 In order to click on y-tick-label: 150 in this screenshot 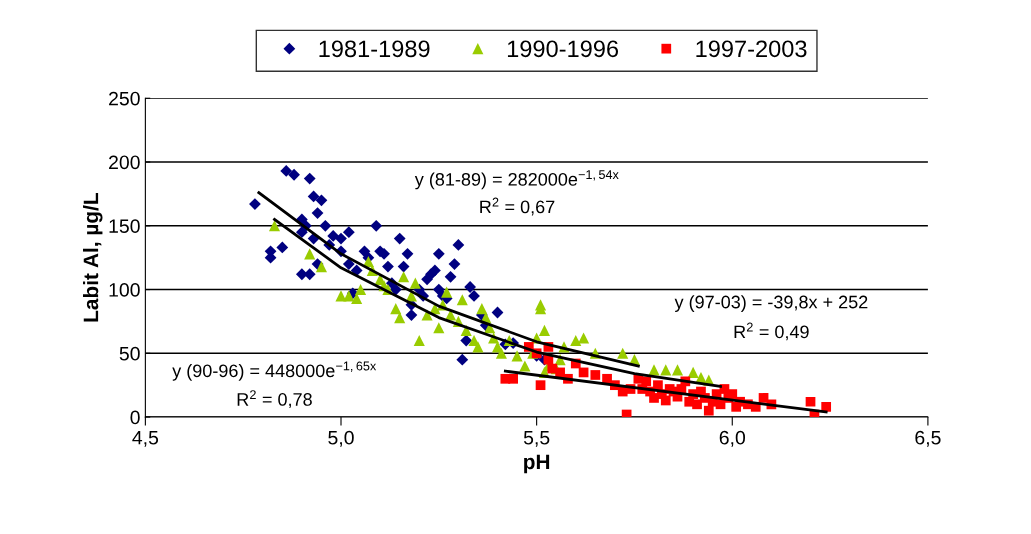, I will do `click(124, 226)`.